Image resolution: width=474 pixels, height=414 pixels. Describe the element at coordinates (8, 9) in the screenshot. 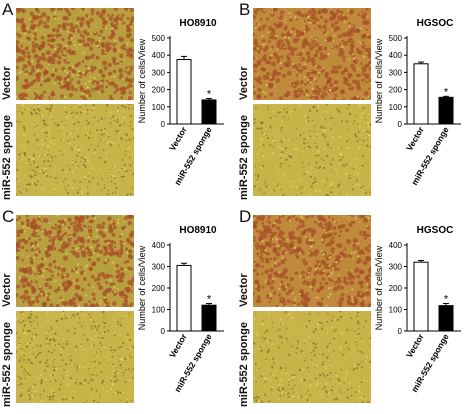

I see `panel-letter: A` at that location.